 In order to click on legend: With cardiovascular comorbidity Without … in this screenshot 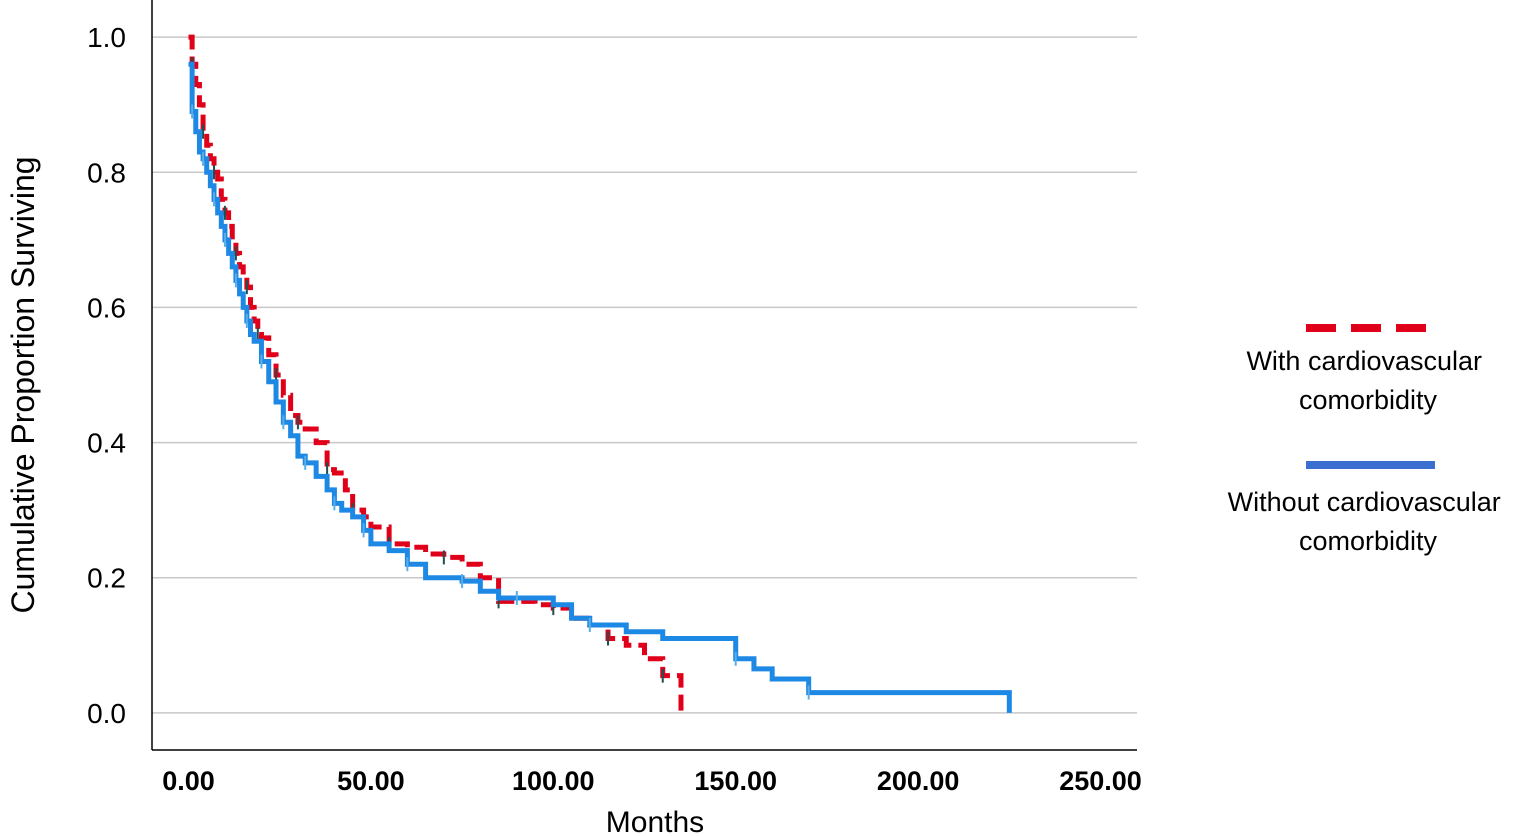, I will do `click(1368, 440)`.